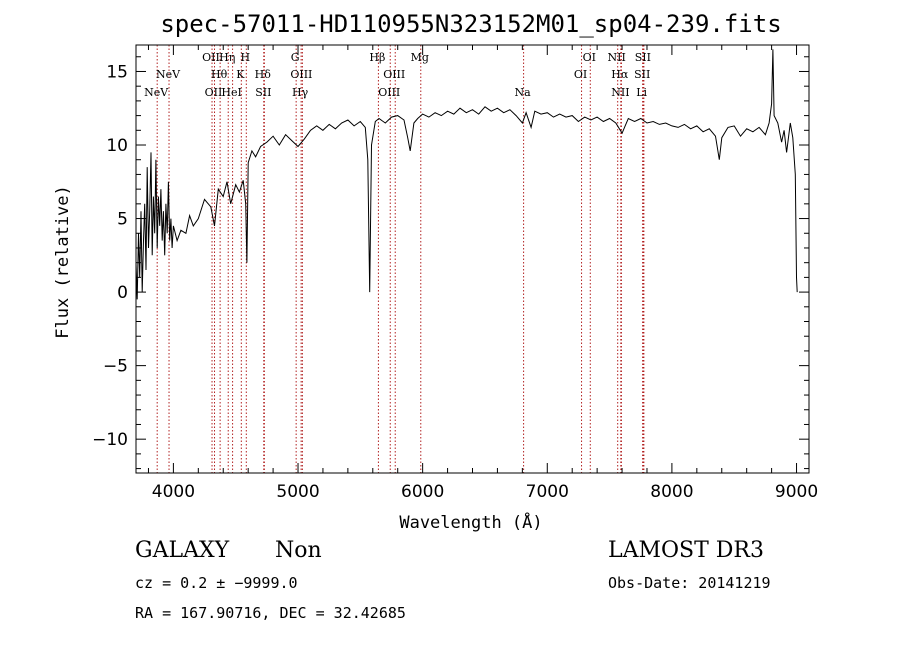 This screenshot has width=900, height=649. What do you see at coordinates (231, 92) in the screenshot?
I see `line-label: HeI` at bounding box center [231, 92].